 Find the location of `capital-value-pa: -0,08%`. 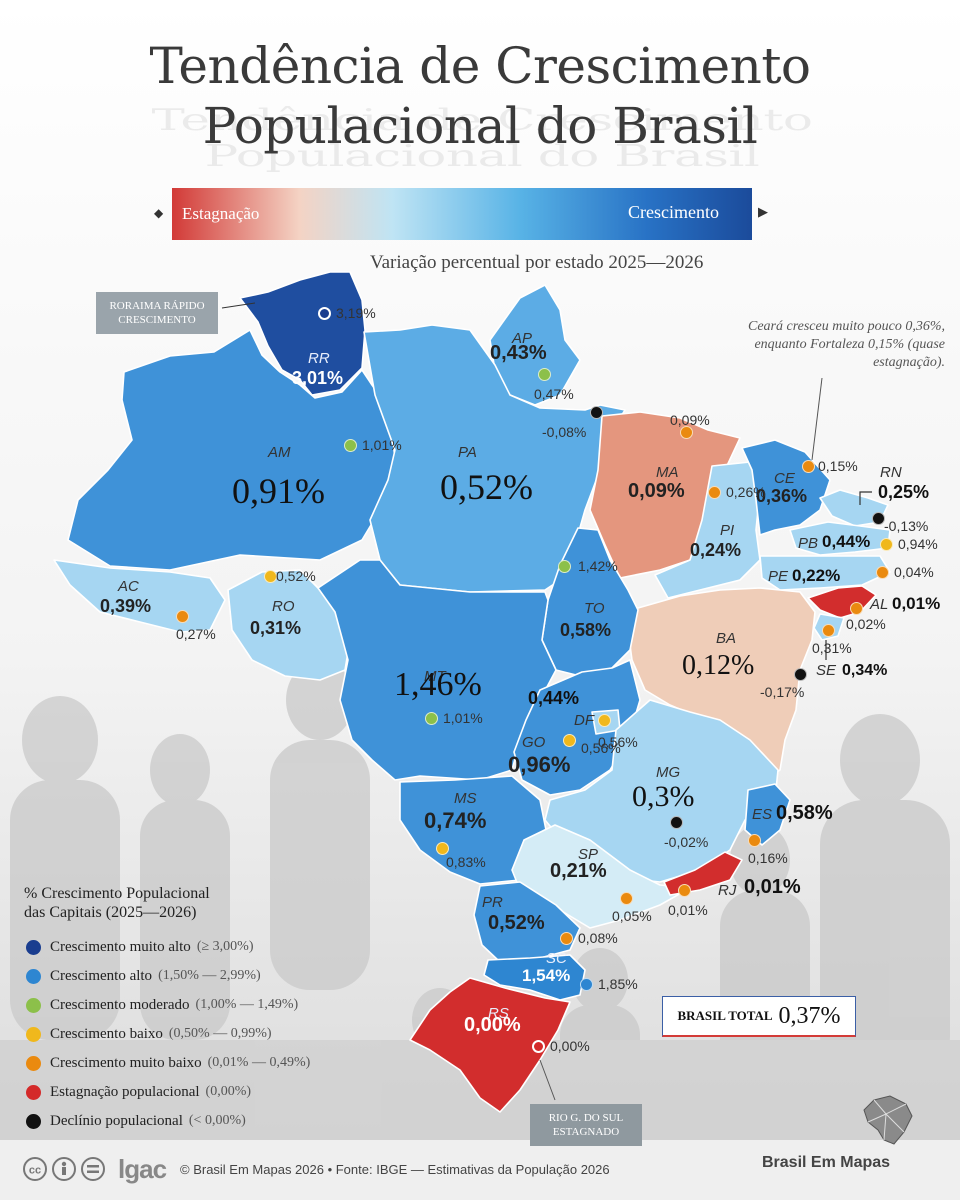

capital-value-pa: -0,08% is located at coordinates (564, 432).